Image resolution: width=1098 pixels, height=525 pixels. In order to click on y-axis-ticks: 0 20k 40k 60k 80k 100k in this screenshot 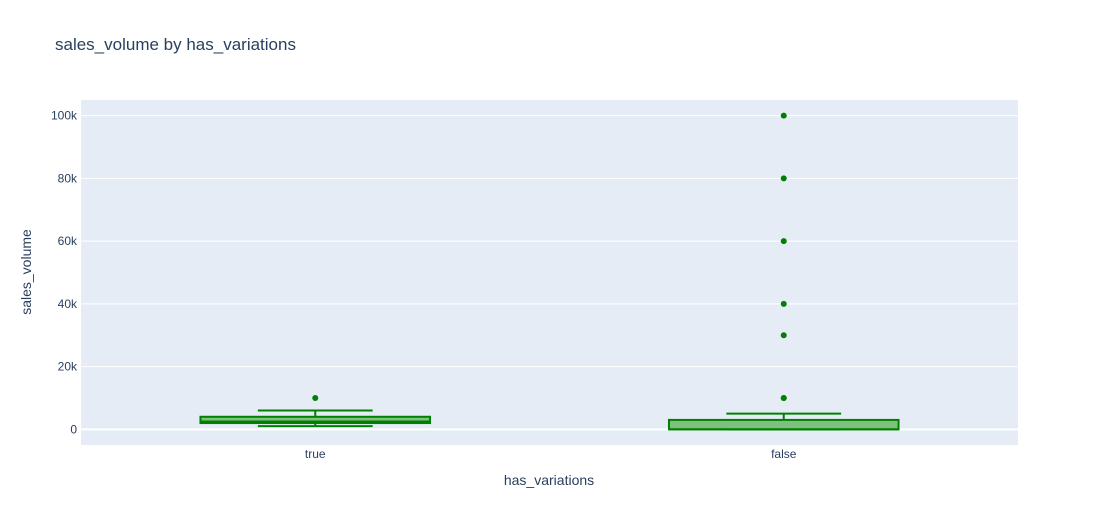, I will do `click(64, 273)`.